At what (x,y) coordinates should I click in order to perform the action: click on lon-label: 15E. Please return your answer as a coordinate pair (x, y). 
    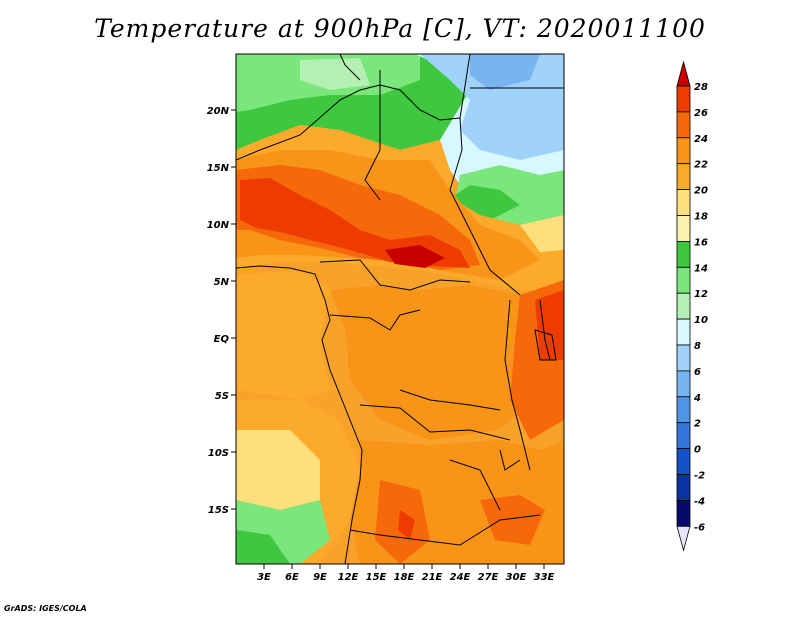
    Looking at the image, I should click on (376, 577).